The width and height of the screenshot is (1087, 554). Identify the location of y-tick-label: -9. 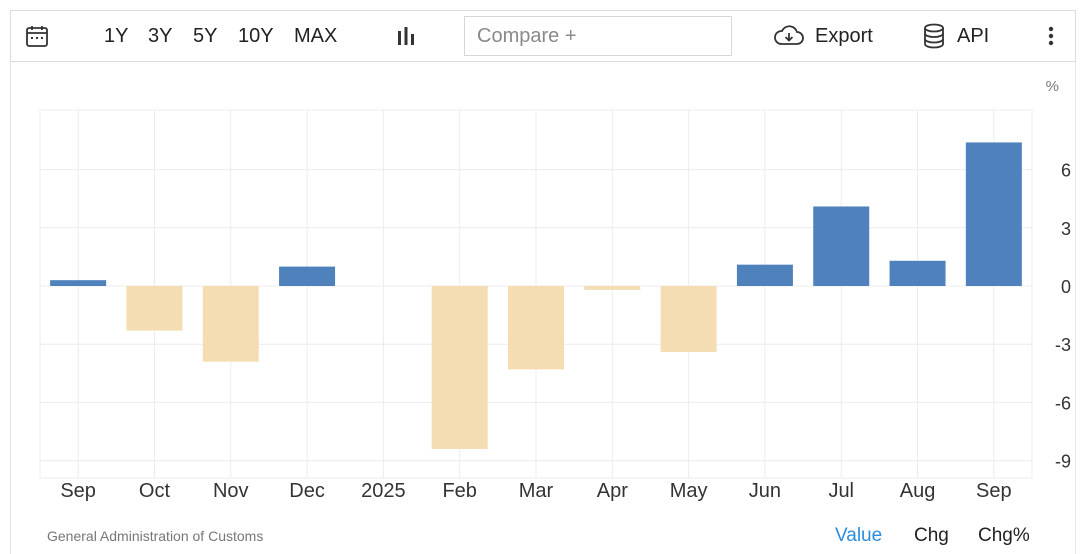
(1063, 462).